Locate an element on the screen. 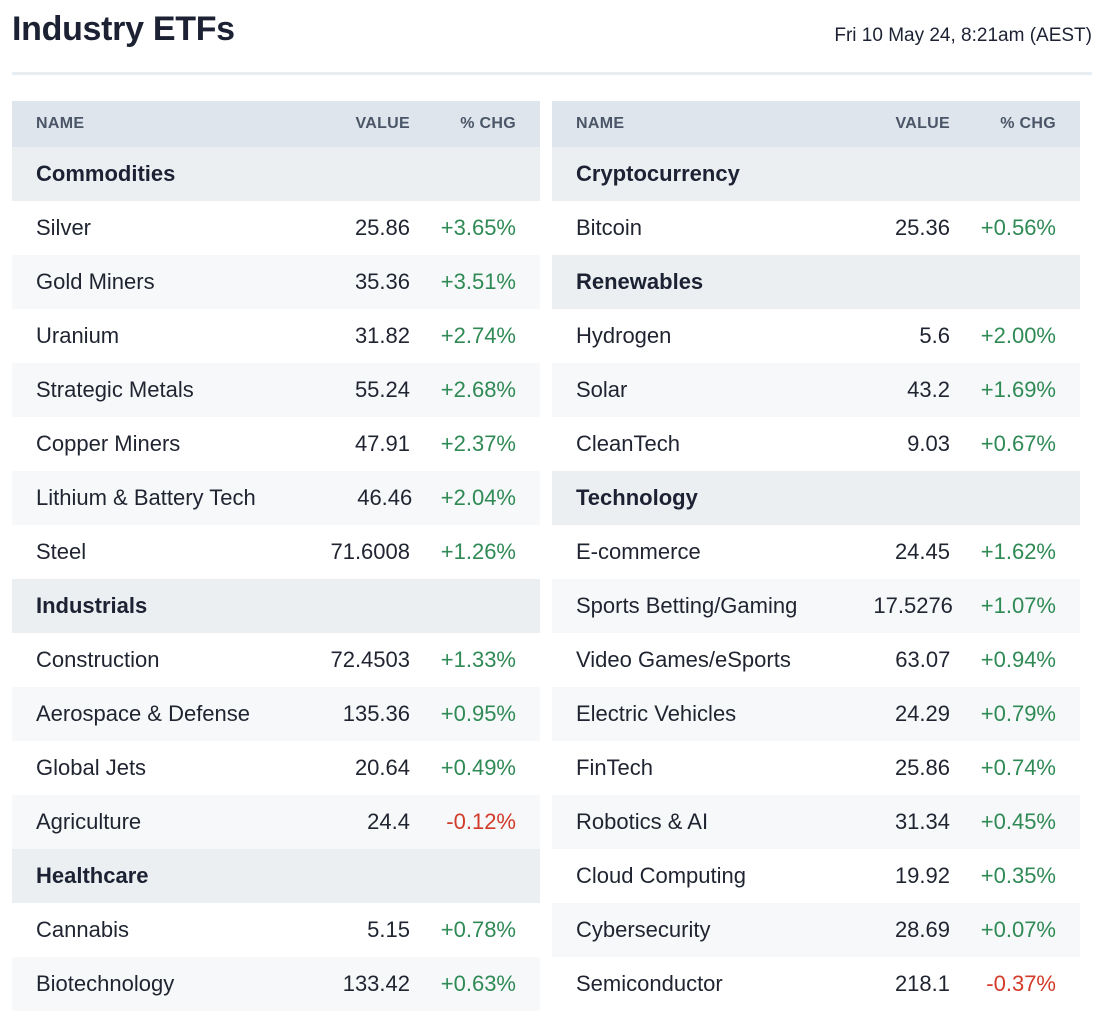  table-row: Gold Miners 35.36 +3.51% is located at coordinates (276, 282).